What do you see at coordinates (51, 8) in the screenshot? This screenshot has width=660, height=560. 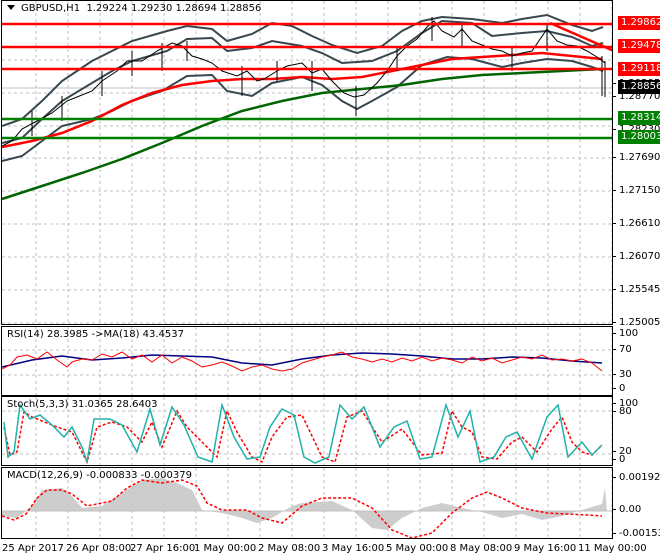 I see `symbol-label: GBPUSD,H1` at bounding box center [51, 8].